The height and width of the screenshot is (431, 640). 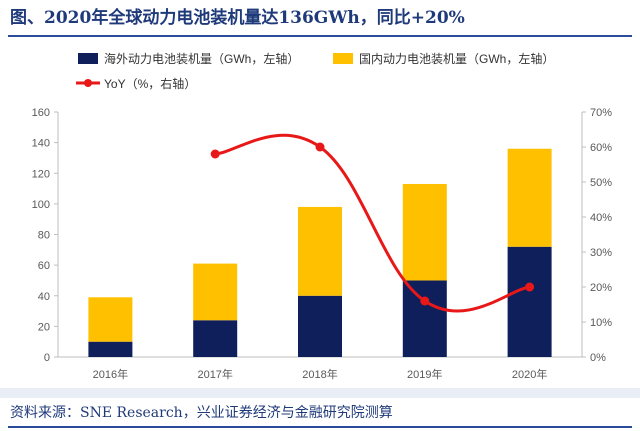 What do you see at coordinates (320, 393) in the screenshot?
I see `source-band` at bounding box center [320, 393].